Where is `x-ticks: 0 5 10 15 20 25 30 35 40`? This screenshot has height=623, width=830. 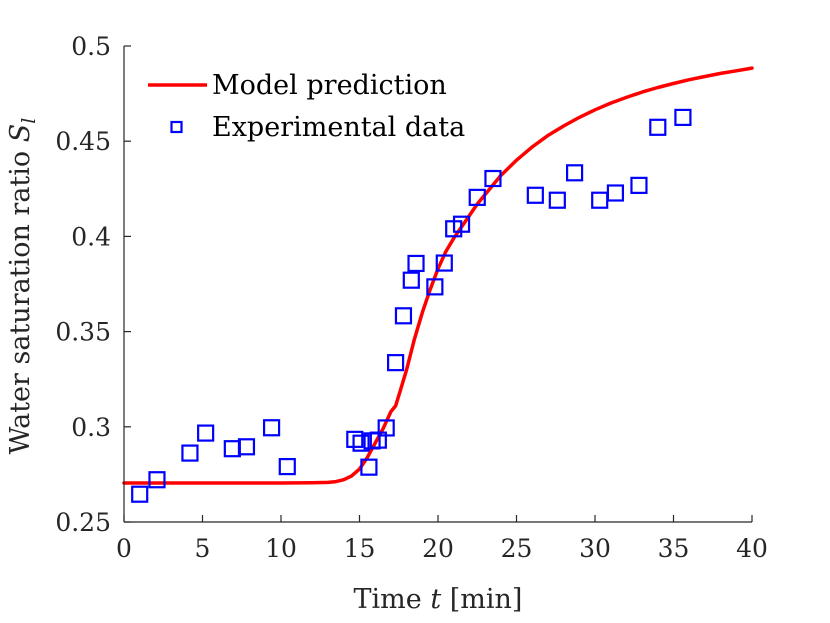 x-ticks: 0 5 10 15 20 25 30 35 40 is located at coordinates (442, 539).